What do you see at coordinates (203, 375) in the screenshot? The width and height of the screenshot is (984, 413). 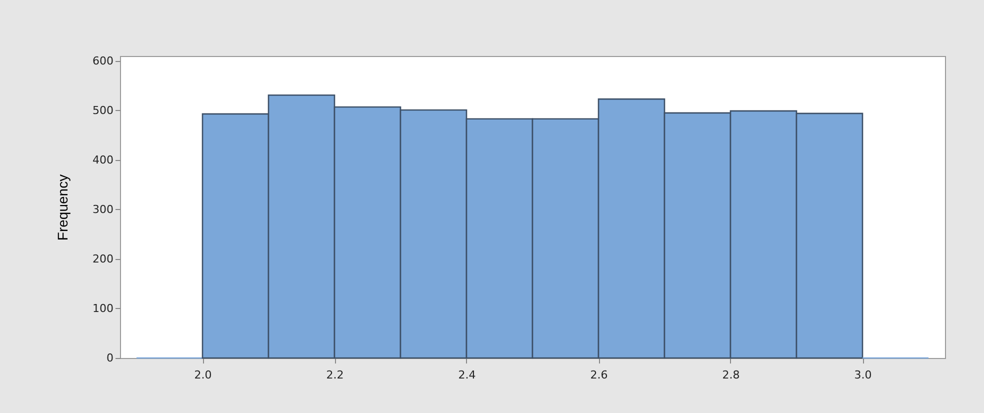 I see `x-tick-label: 2.0` at bounding box center [203, 375].